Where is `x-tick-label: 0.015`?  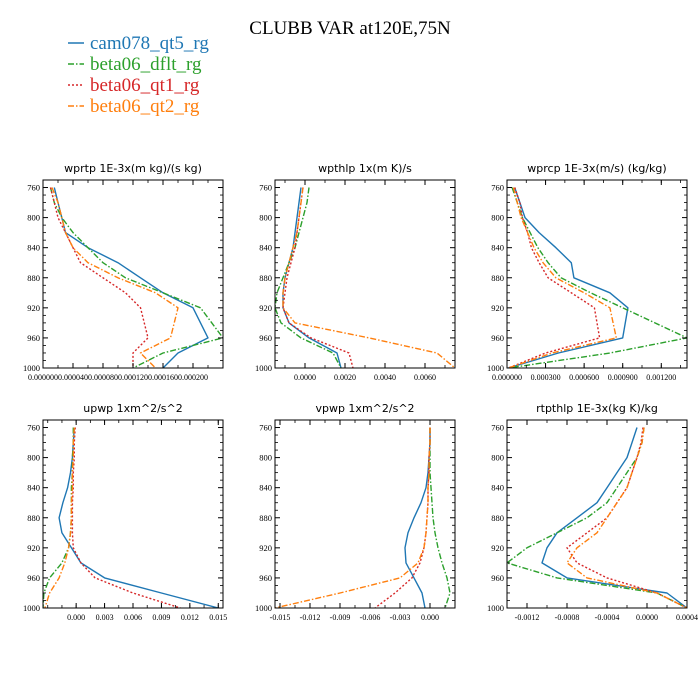 x-tick-label: 0.015 is located at coordinates (218, 617).